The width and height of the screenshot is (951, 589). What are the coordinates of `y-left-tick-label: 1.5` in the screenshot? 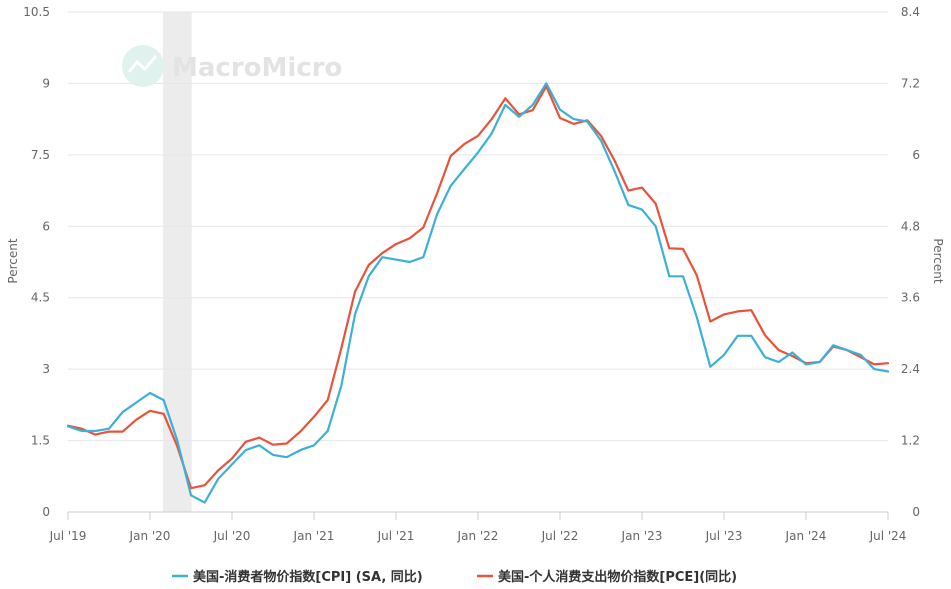 It's located at (40, 441).